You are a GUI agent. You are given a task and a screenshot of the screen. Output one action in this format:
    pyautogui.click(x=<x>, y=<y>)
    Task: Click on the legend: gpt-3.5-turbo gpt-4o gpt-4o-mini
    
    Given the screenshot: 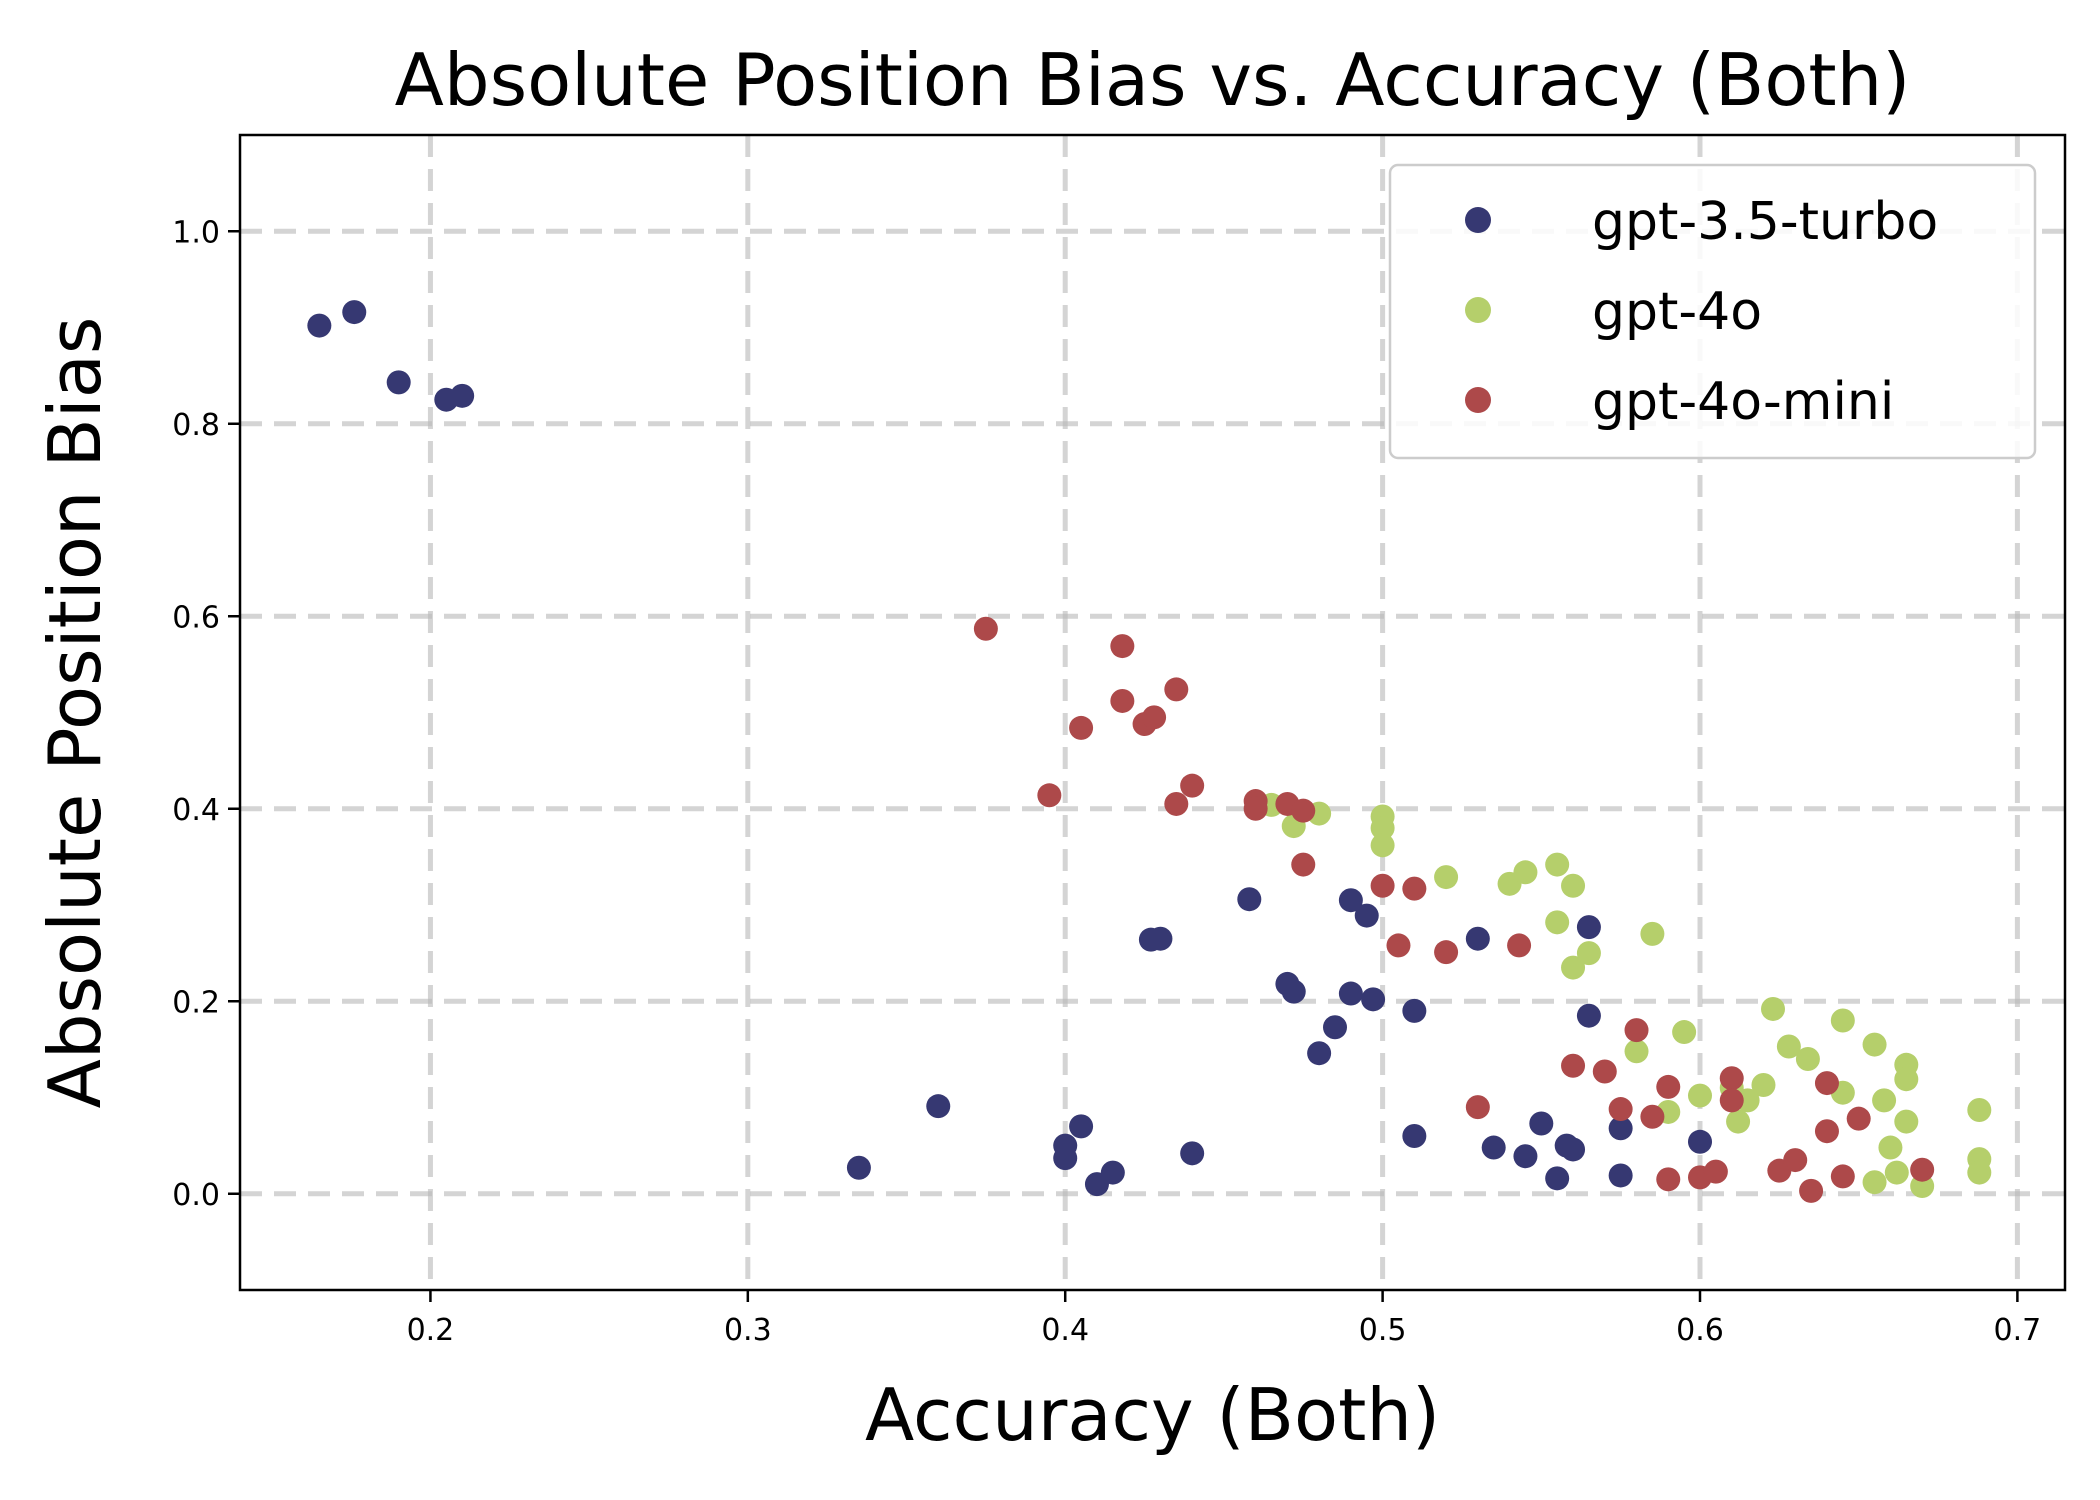 What is the action you would take?
    pyautogui.click(x=1712, y=311)
    